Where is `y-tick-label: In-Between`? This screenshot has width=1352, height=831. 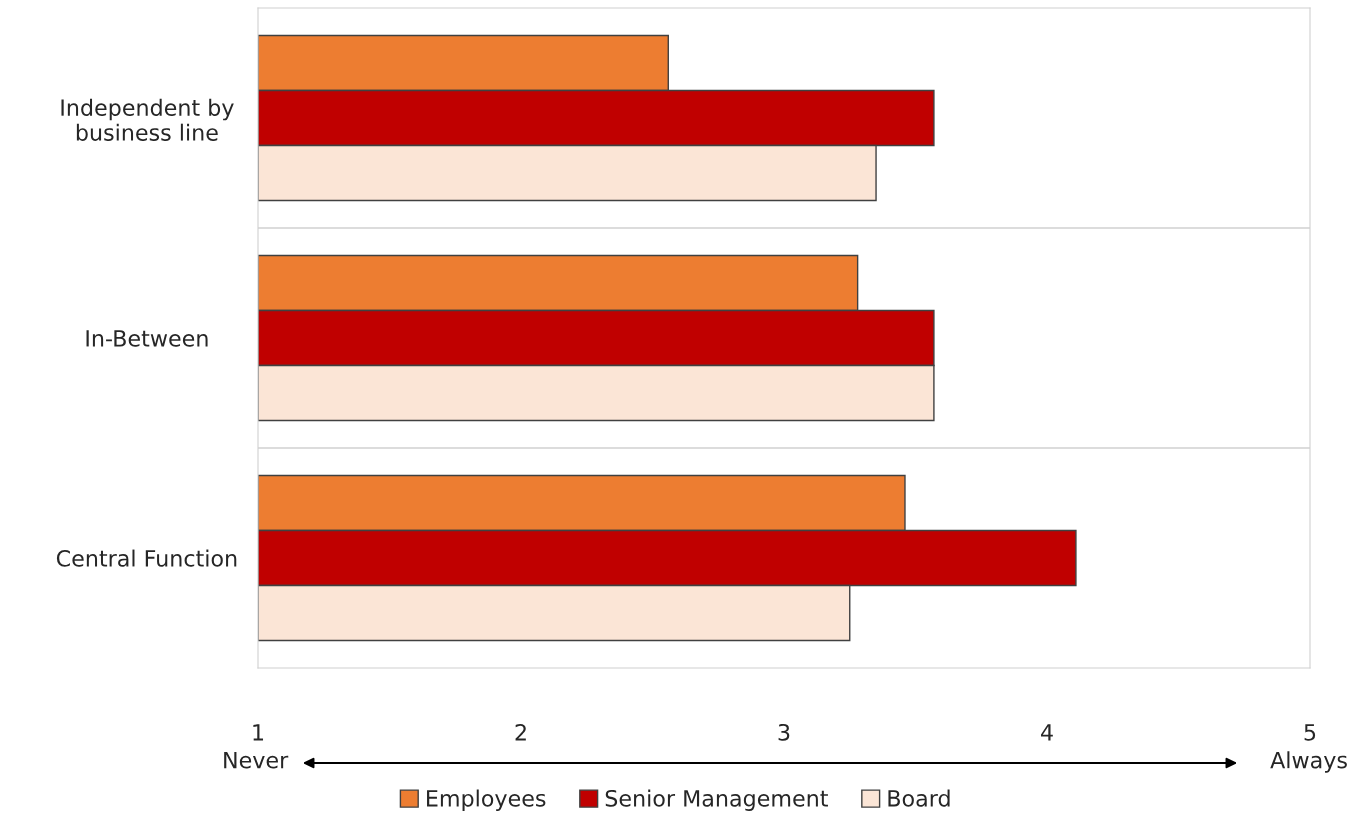
y-tick-label: In-Between is located at coordinates (147, 338).